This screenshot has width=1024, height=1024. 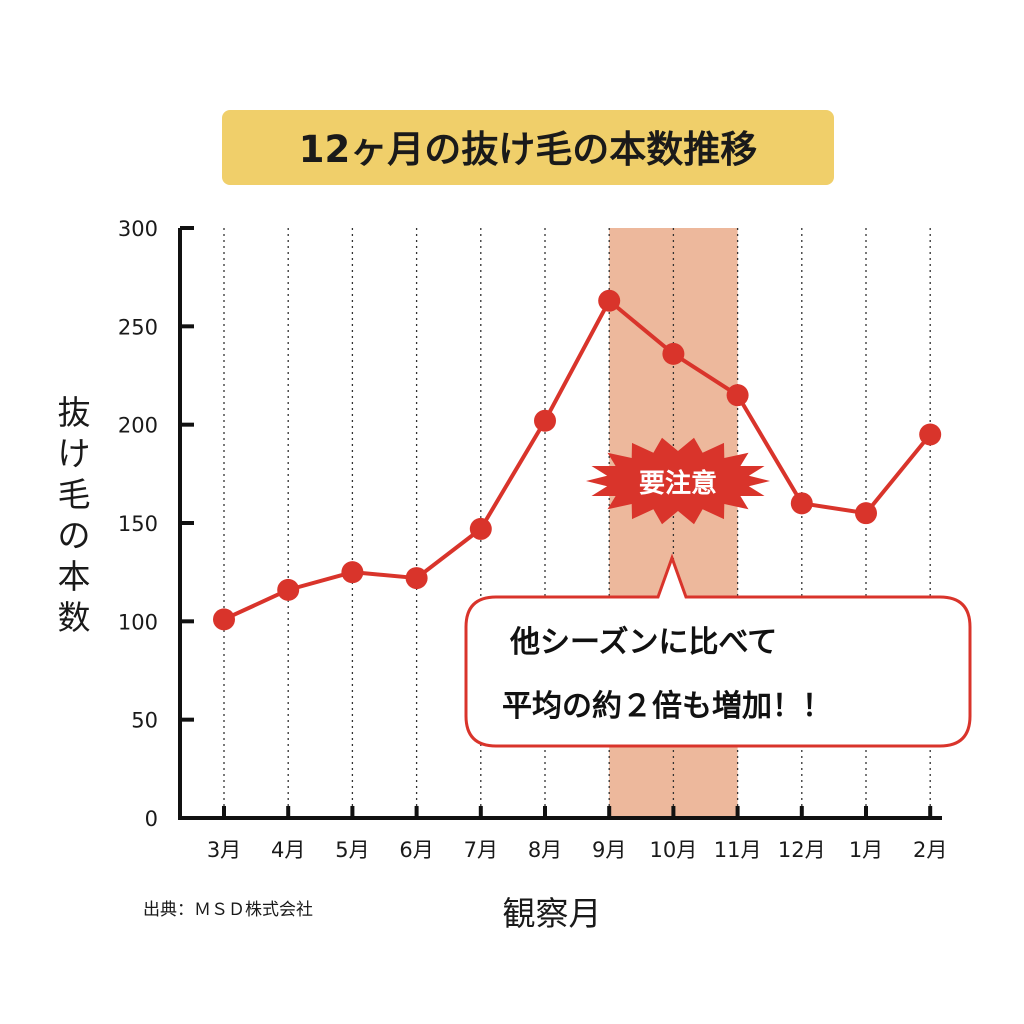 What do you see at coordinates (674, 850) in the screenshot?
I see `x-tick-label: 10月` at bounding box center [674, 850].